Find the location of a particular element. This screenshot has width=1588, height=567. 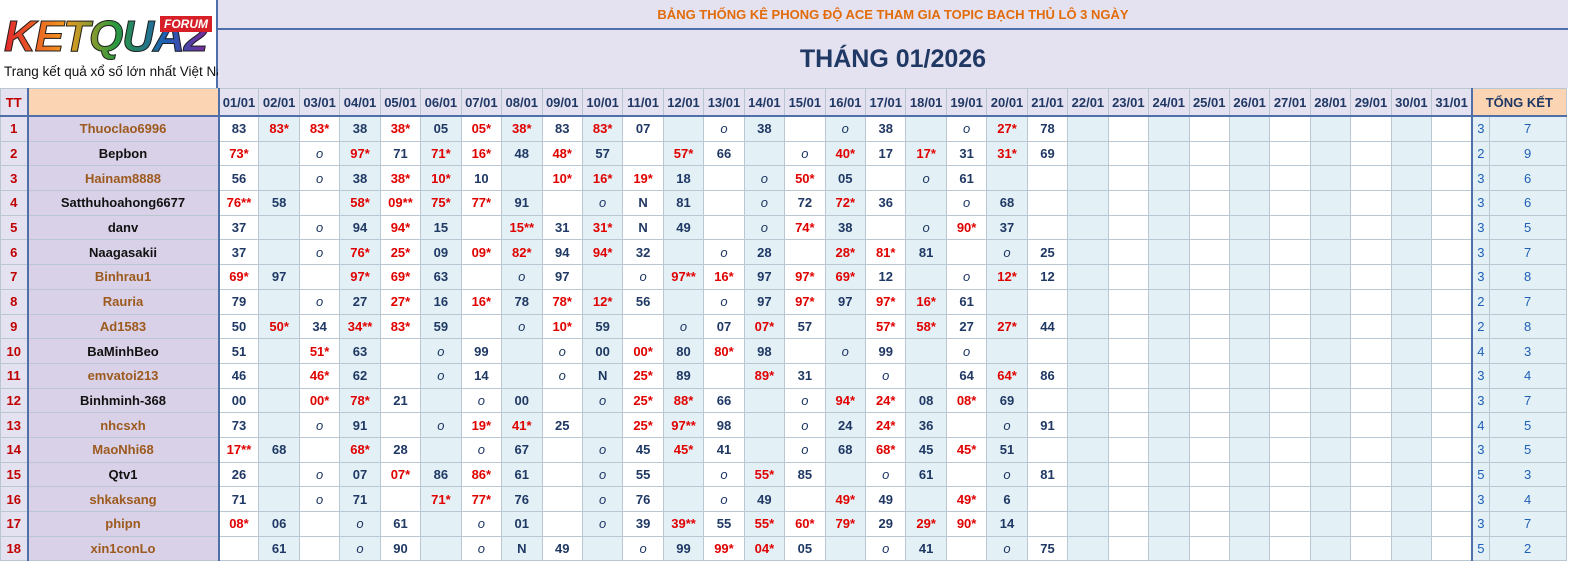

result-cell: 39** is located at coordinates (683, 524).